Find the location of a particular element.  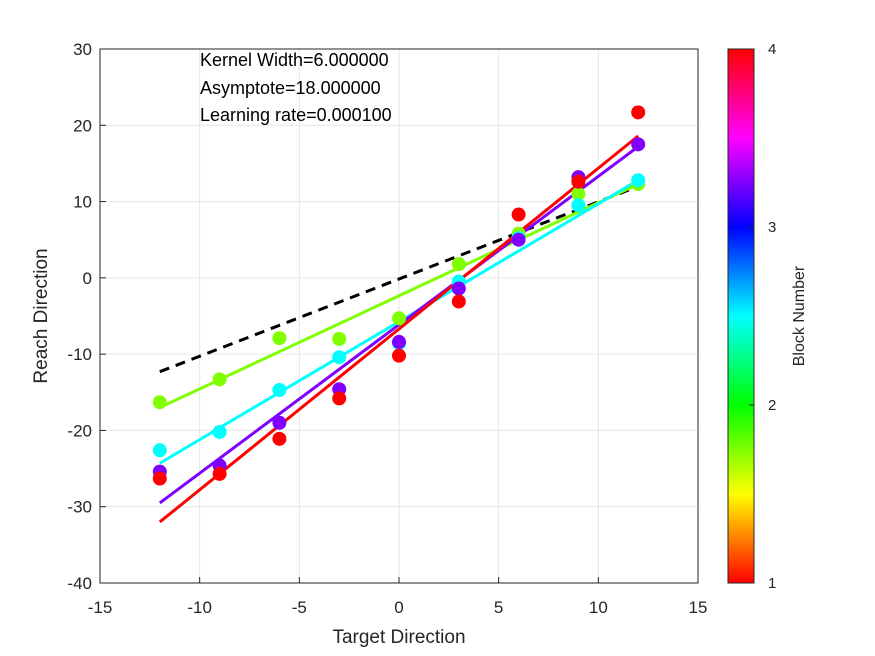

x-axis-ticks: -15 -10 -5 0 5 10 15 is located at coordinates (398, 597).